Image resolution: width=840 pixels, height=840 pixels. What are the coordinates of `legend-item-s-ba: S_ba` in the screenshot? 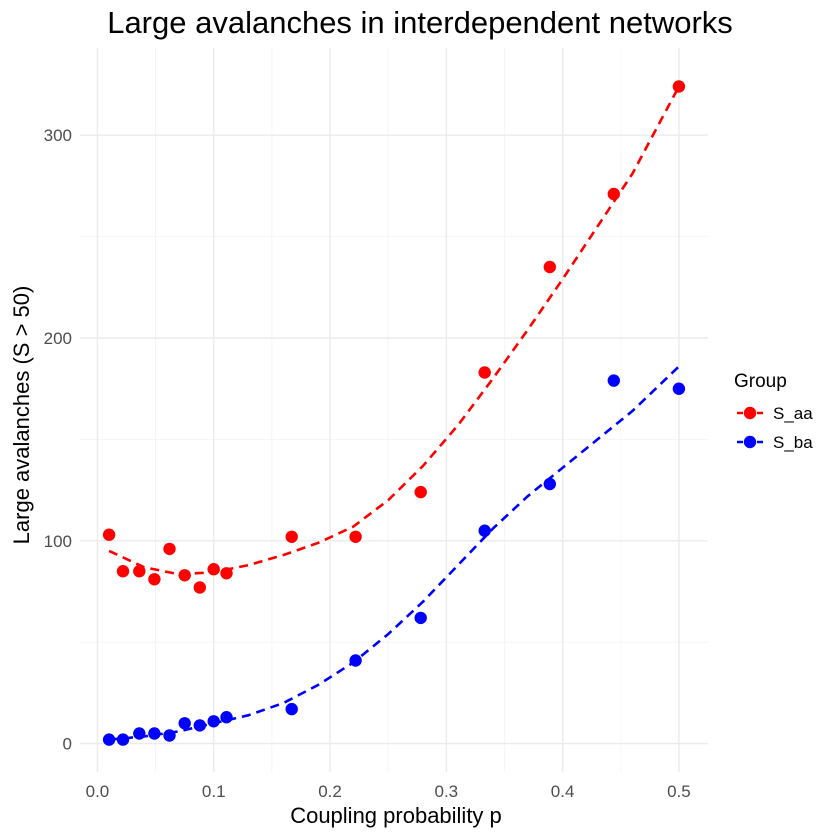 It's located at (775, 442).